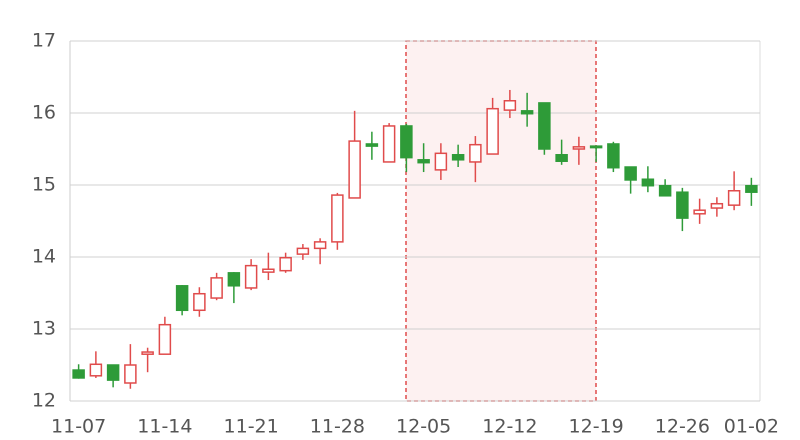 This screenshot has height=440, width=800. I want to click on x-tick-label: 11-07, so click(78, 427).